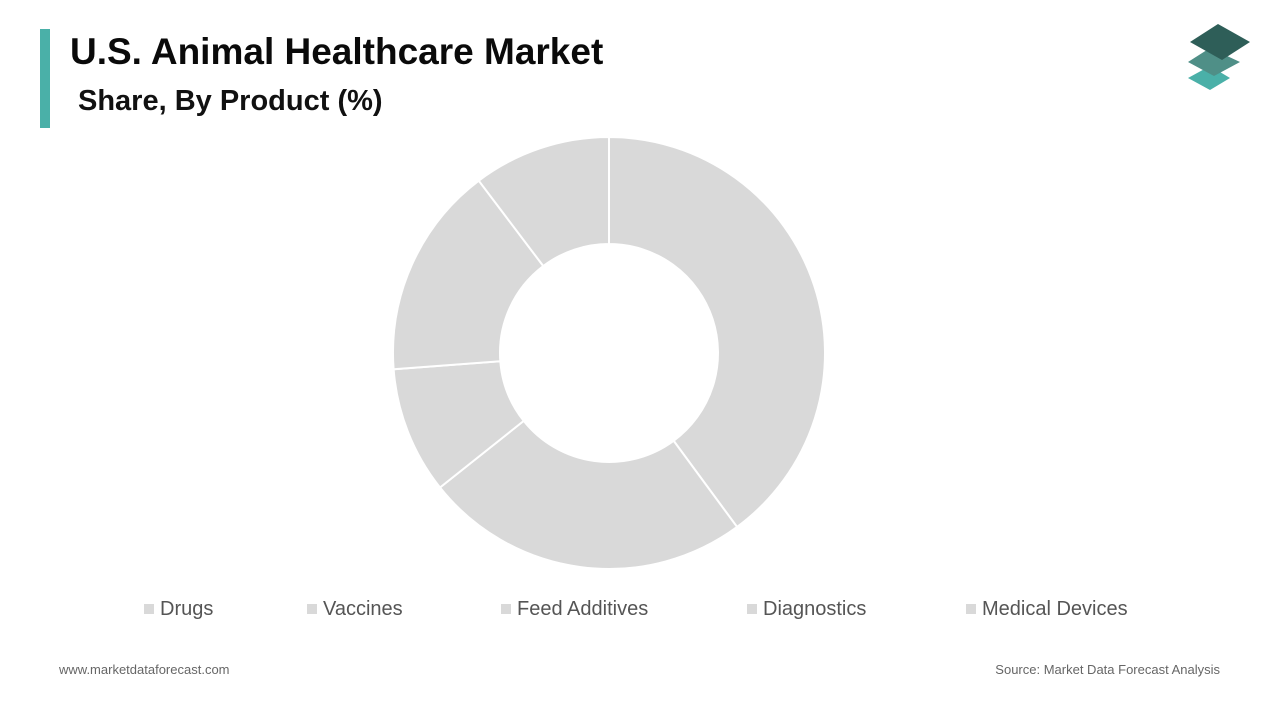 This screenshot has width=1280, height=720. What do you see at coordinates (187, 608) in the screenshot?
I see `legend-label: Drugs` at bounding box center [187, 608].